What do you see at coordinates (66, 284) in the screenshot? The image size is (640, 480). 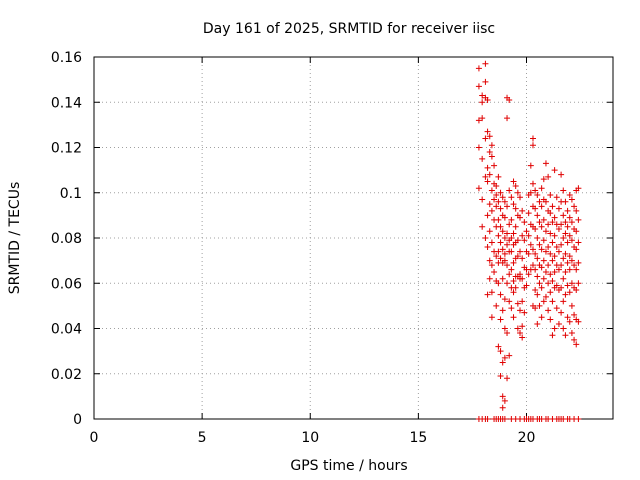 I see `y-tick-label: 0.06` at bounding box center [66, 284].